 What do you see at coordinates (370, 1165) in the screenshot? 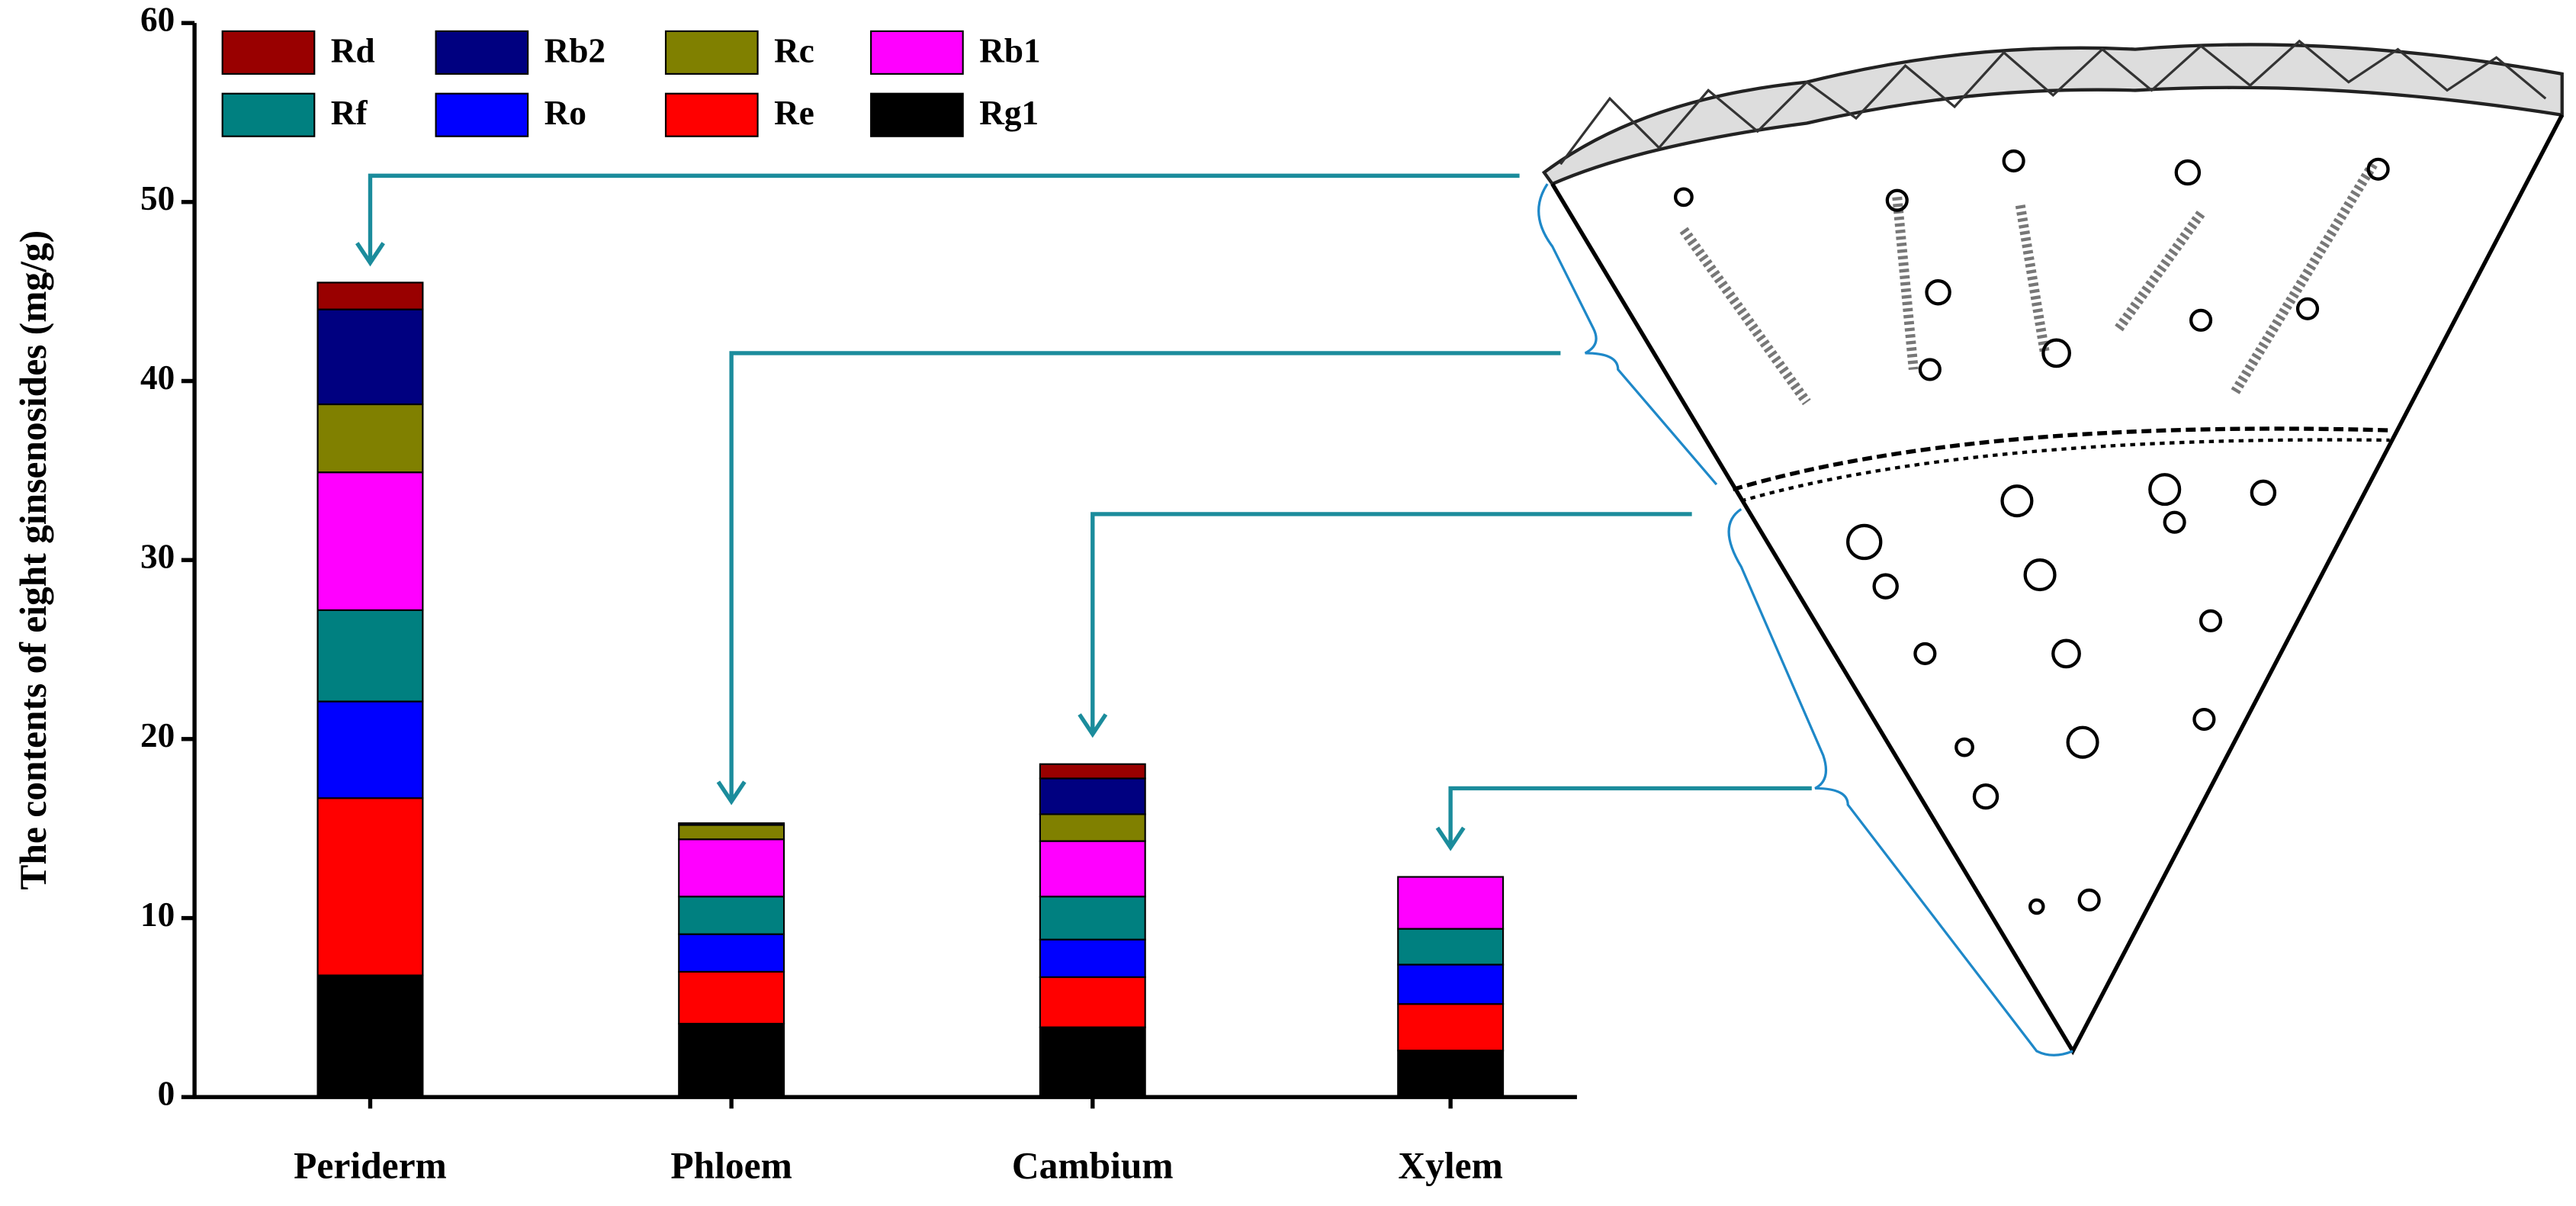
I see `x-tick-label: Periderm` at bounding box center [370, 1165].